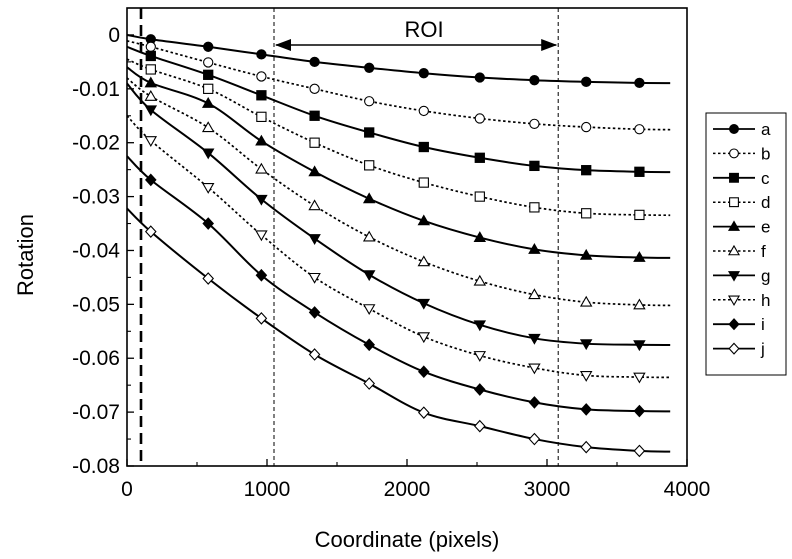 This screenshot has width=792, height=559. I want to click on series-line-b, so click(398, 85).